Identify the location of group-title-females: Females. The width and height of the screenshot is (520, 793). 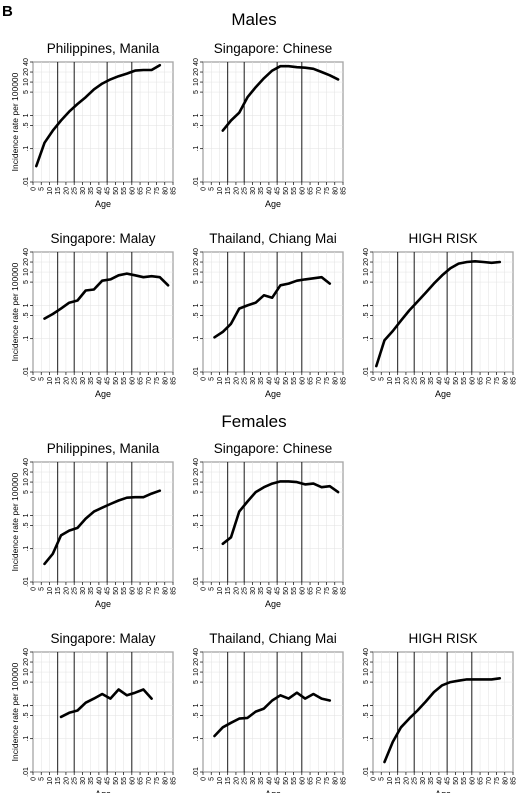
(253, 421).